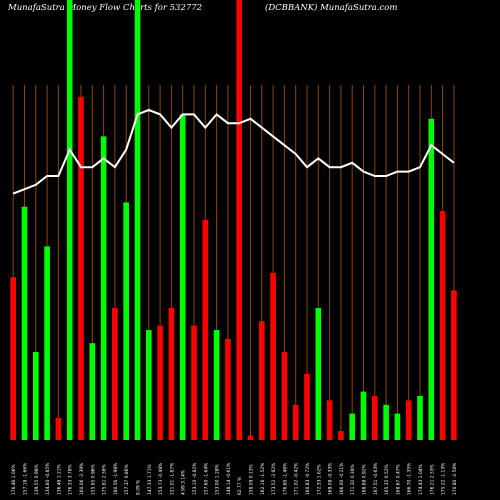  Describe the element at coordinates (206, 479) in the screenshot. I see `x-tick-label-18: 157.60 -1.64%` at that location.